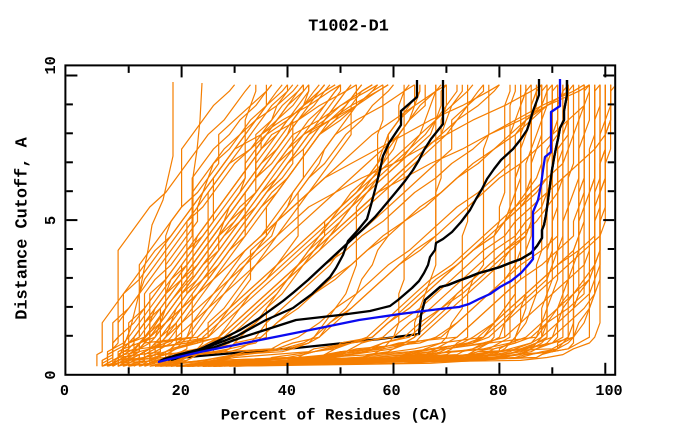 The width and height of the screenshot is (680, 440). Describe the element at coordinates (391, 391) in the screenshot. I see `svg-text: 60` at that location.